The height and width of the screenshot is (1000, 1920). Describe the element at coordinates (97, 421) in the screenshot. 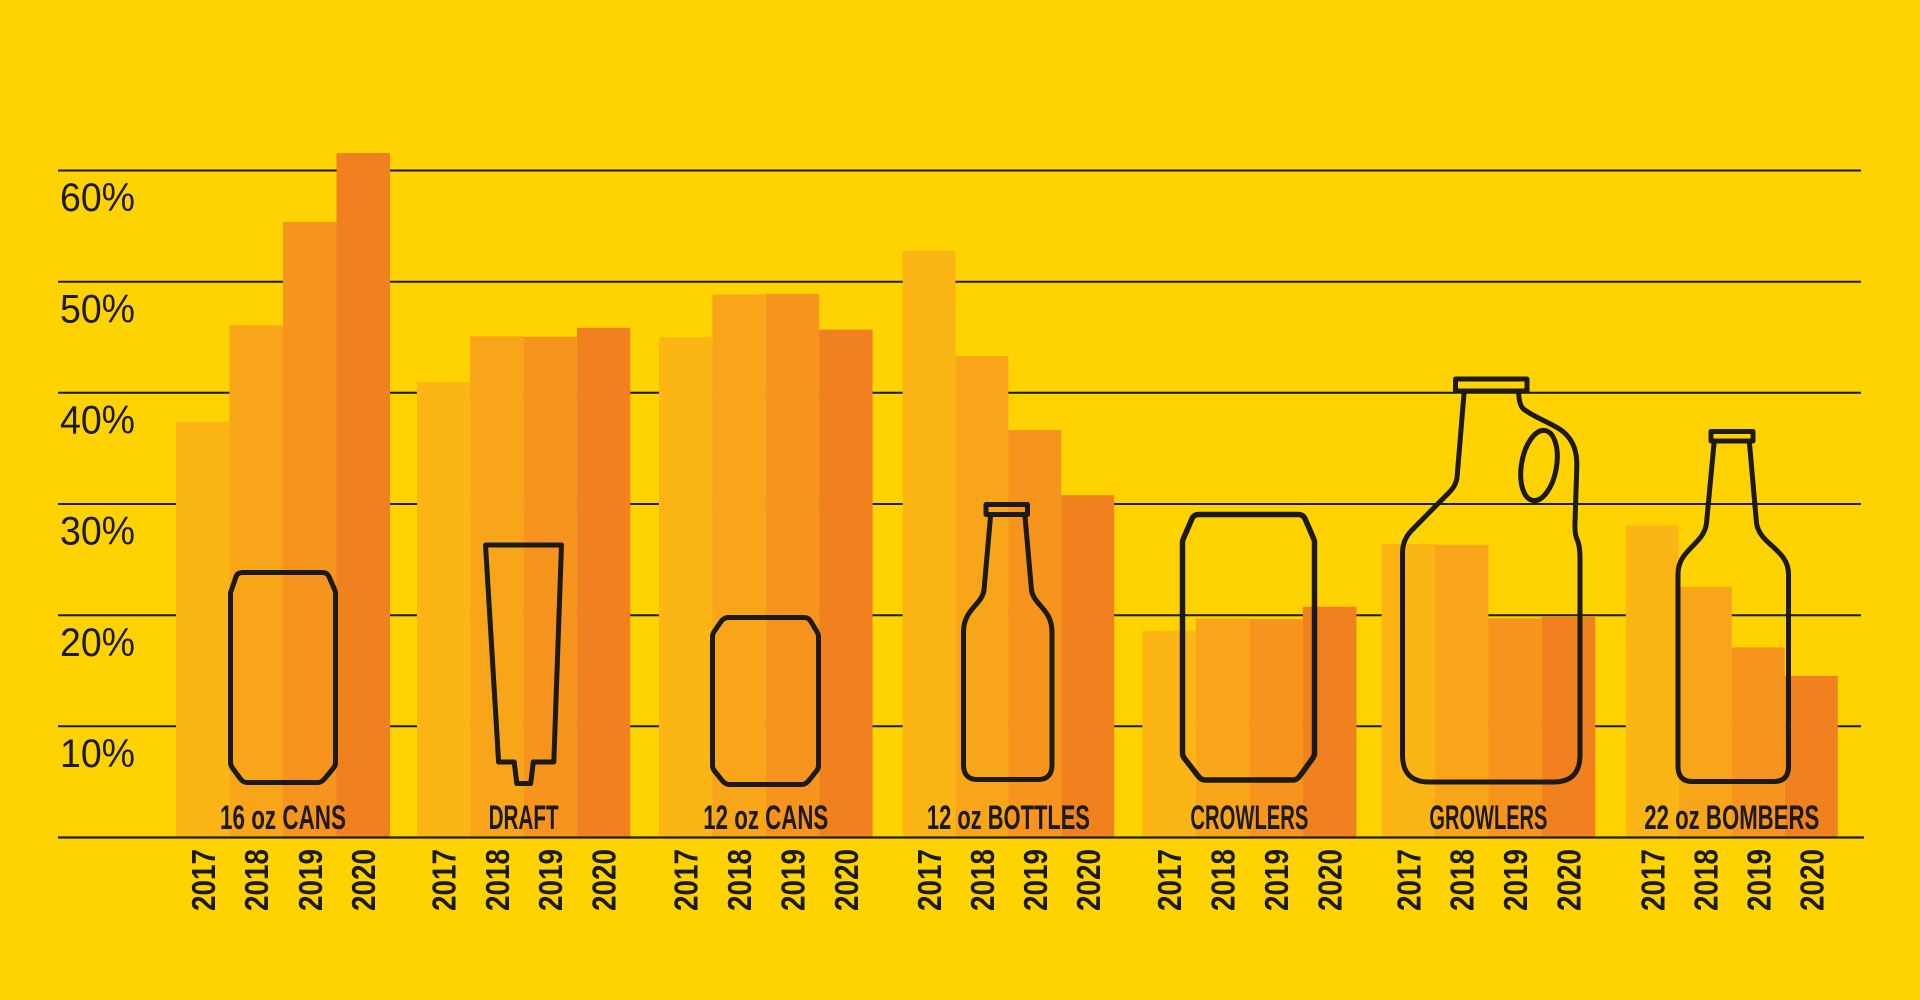

I see `svg-text: 40%` at that location.